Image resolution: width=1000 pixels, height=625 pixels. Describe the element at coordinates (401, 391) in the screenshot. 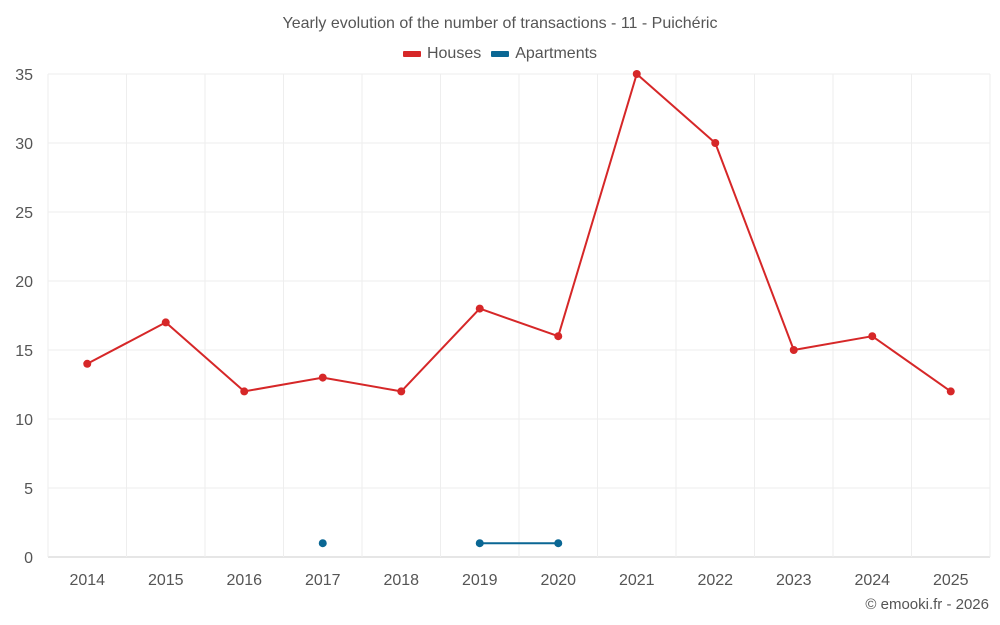

I see `data-point-houses-2018` at that location.